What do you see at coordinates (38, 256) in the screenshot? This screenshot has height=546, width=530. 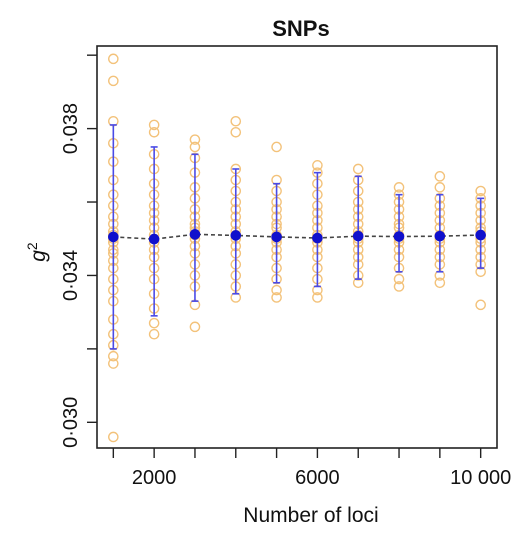 I see `y-axis-label-base: g` at bounding box center [38, 256].